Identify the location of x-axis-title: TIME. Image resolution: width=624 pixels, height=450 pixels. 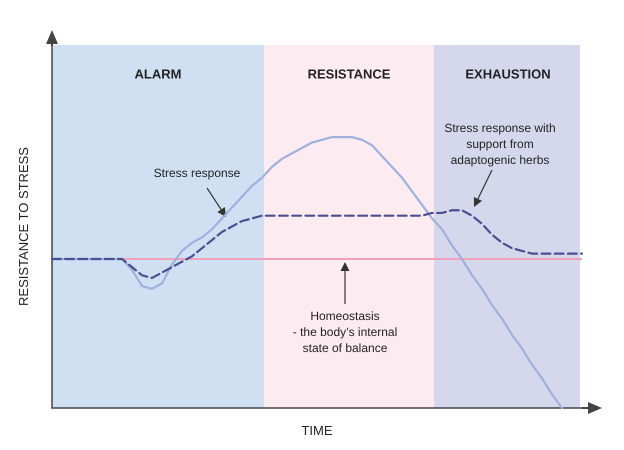
(317, 430).